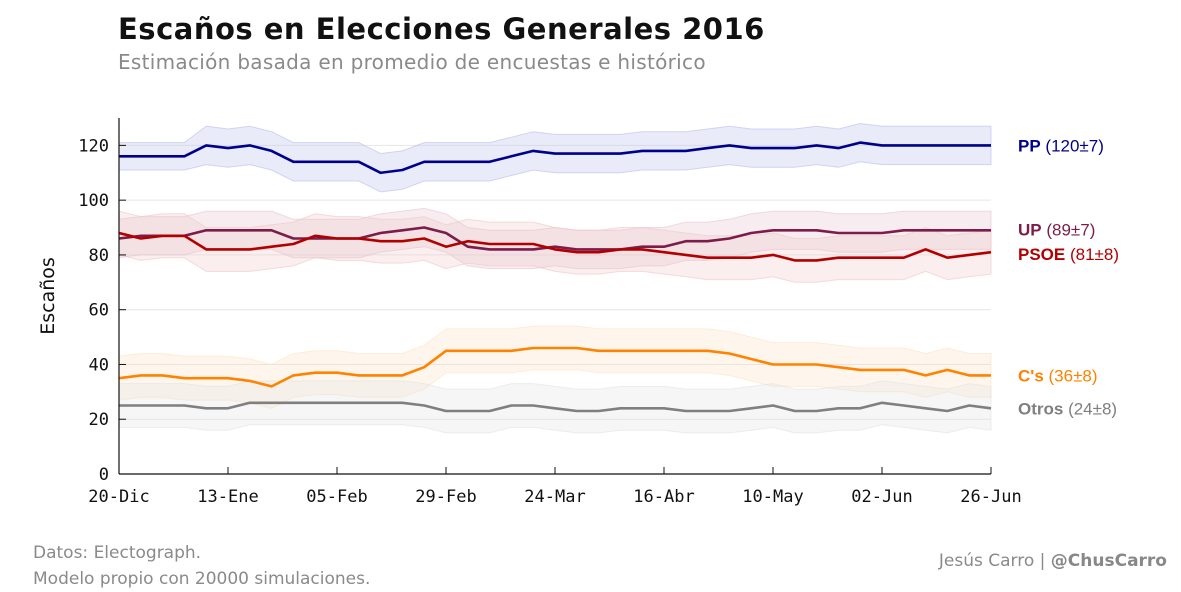 This screenshot has width=1181, height=592. I want to click on band-otros, so click(555, 407).